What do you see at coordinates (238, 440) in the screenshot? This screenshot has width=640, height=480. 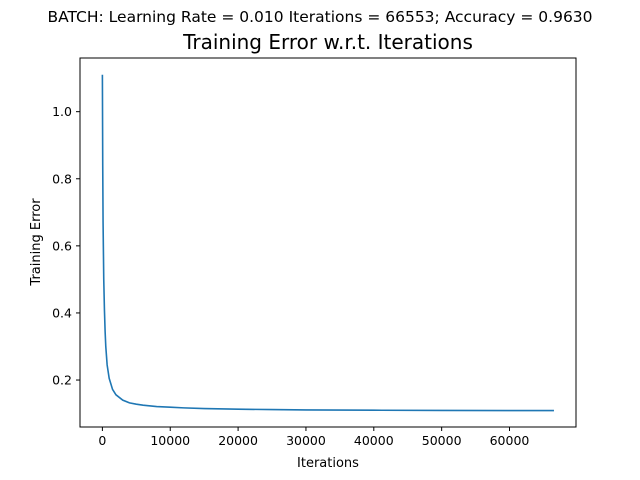 I see `x-tick-label: 20000` at bounding box center [238, 440].